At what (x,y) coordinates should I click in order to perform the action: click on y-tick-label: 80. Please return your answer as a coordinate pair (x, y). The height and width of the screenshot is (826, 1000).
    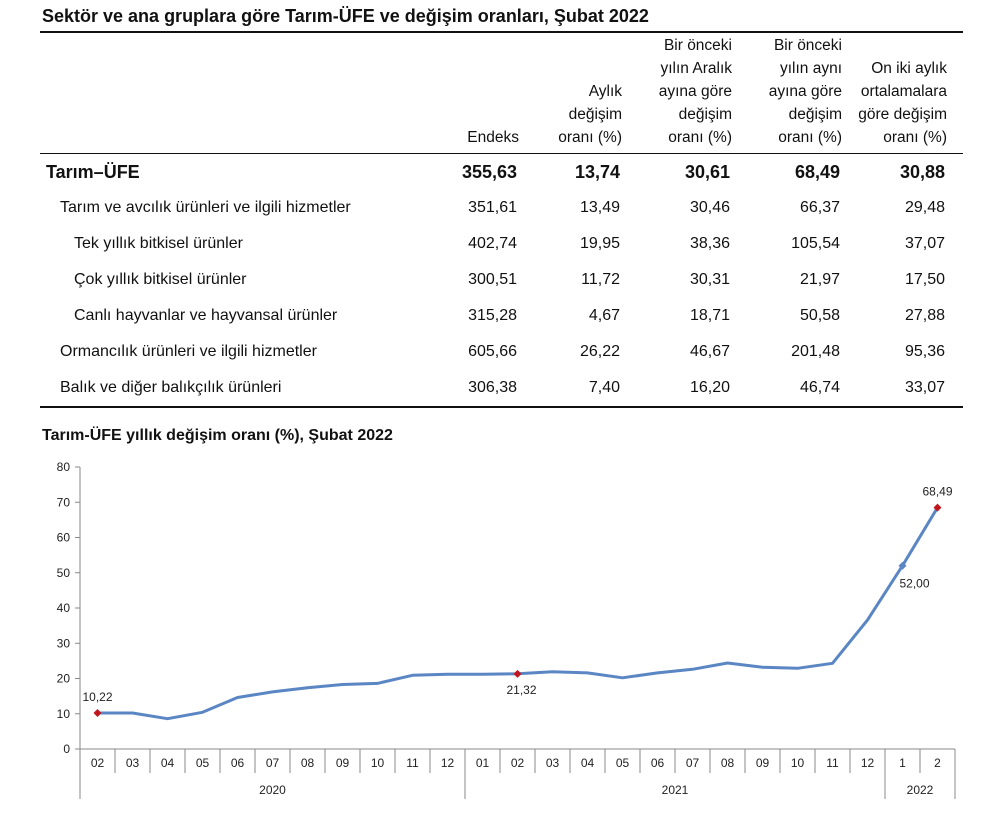
    Looking at the image, I should click on (64, 467).